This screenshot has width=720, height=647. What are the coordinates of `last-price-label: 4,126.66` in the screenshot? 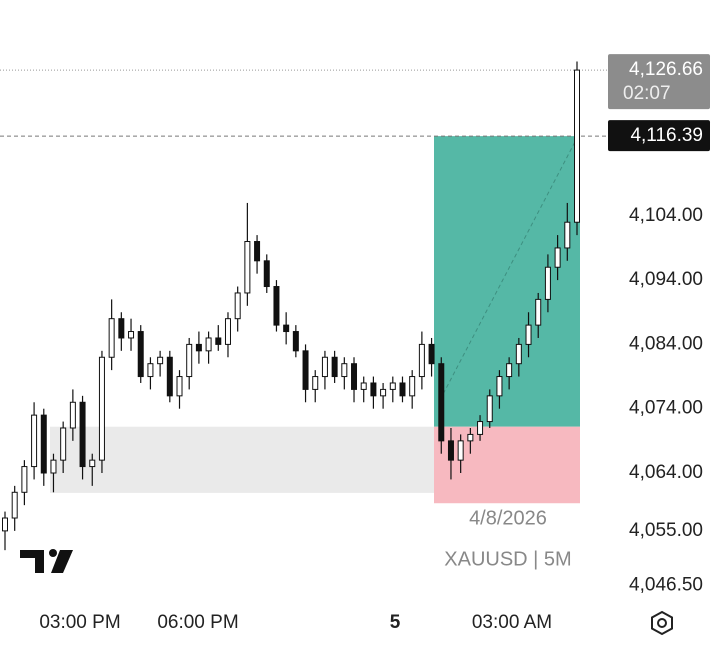 It's located at (666, 69).